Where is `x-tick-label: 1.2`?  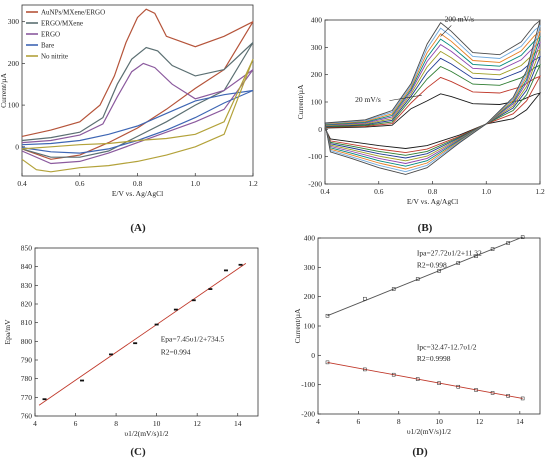
x-tick-label: 1.2 is located at coordinates (540, 191).